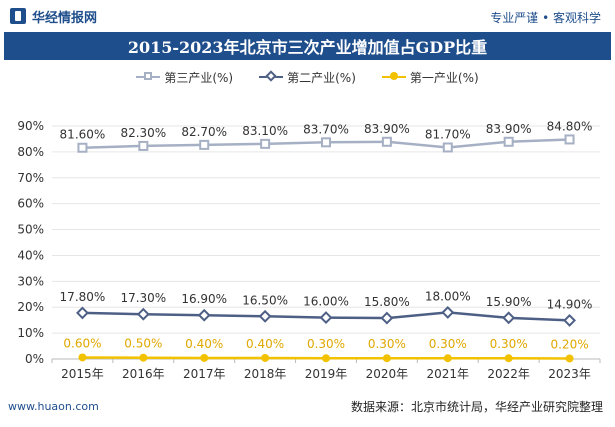  I want to click on title-bar: 2015-2023年北京市三次产业增加值占GDP比重, so click(307, 46).